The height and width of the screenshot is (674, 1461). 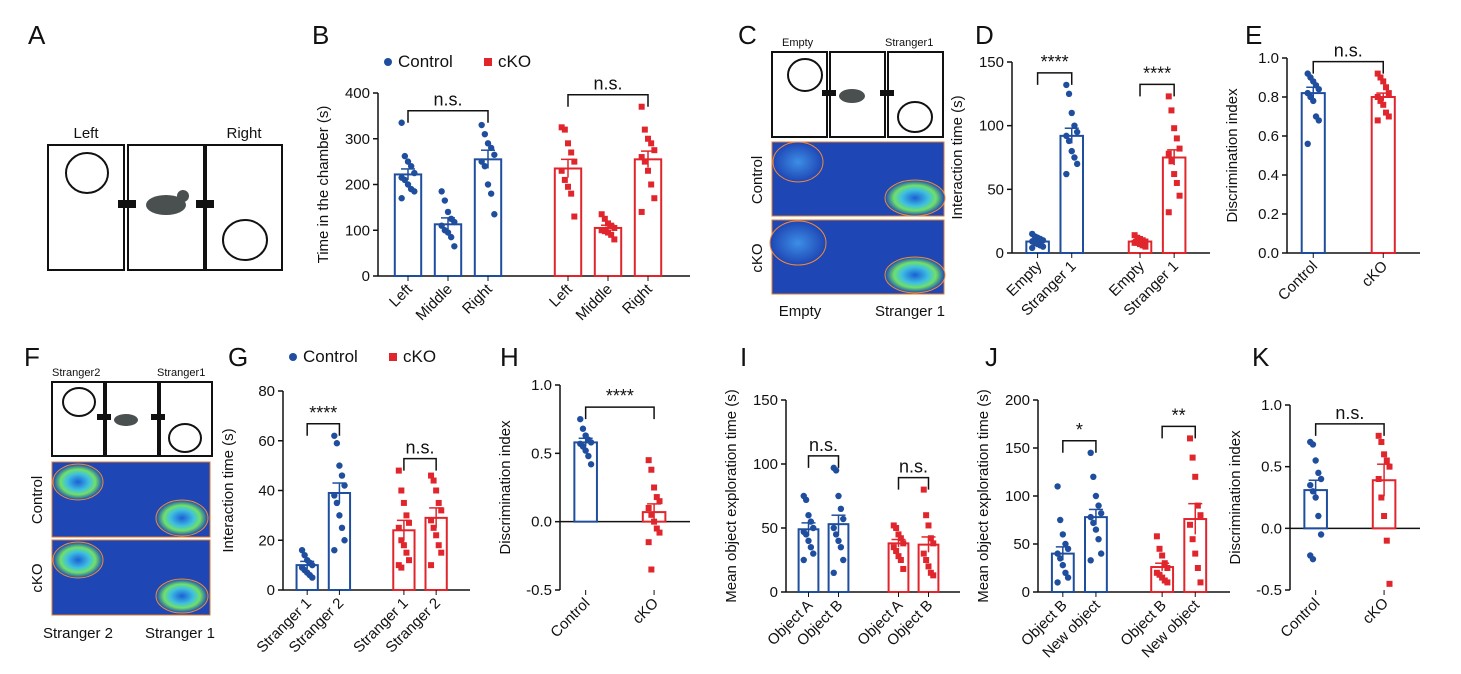 What do you see at coordinates (1298, 281) in the screenshot?
I see `x-tick-label: Control` at bounding box center [1298, 281].